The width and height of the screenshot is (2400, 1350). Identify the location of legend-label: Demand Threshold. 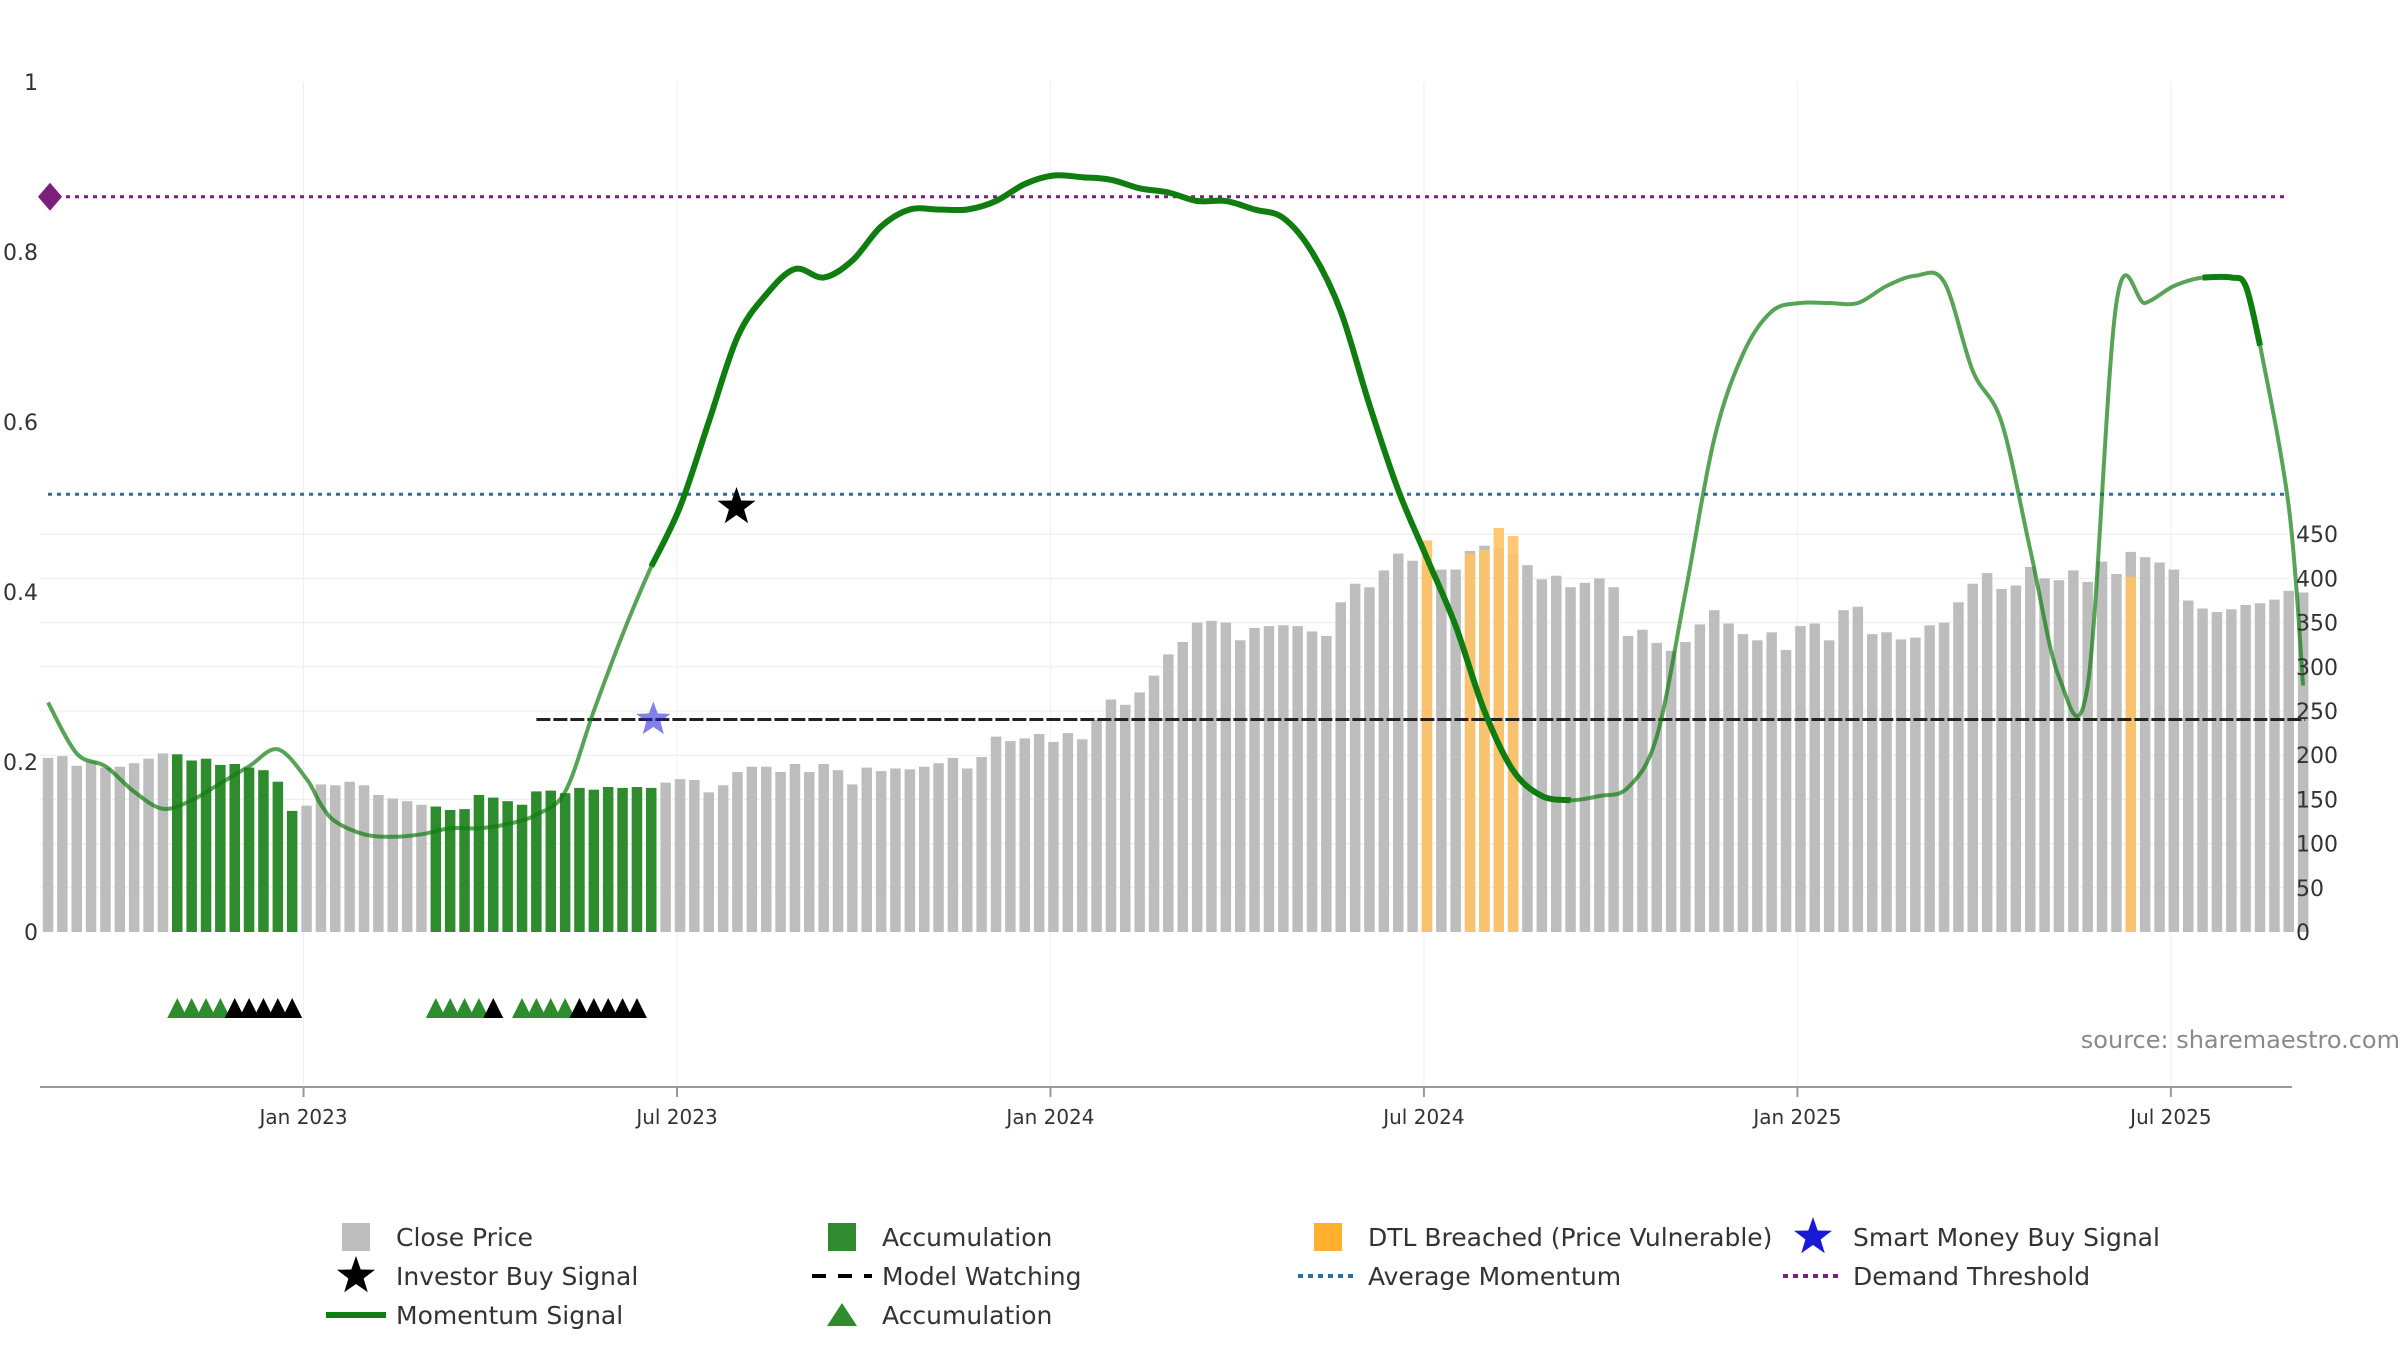
(1971, 1276).